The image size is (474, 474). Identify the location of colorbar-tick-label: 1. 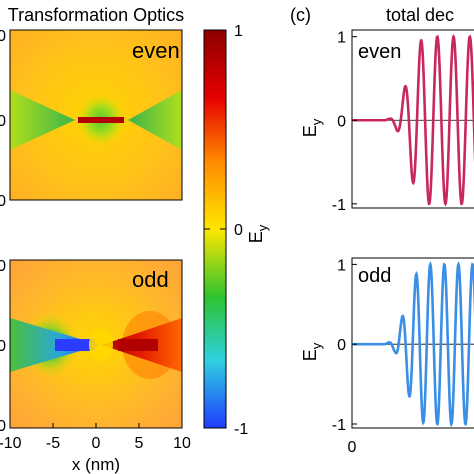
(238, 31).